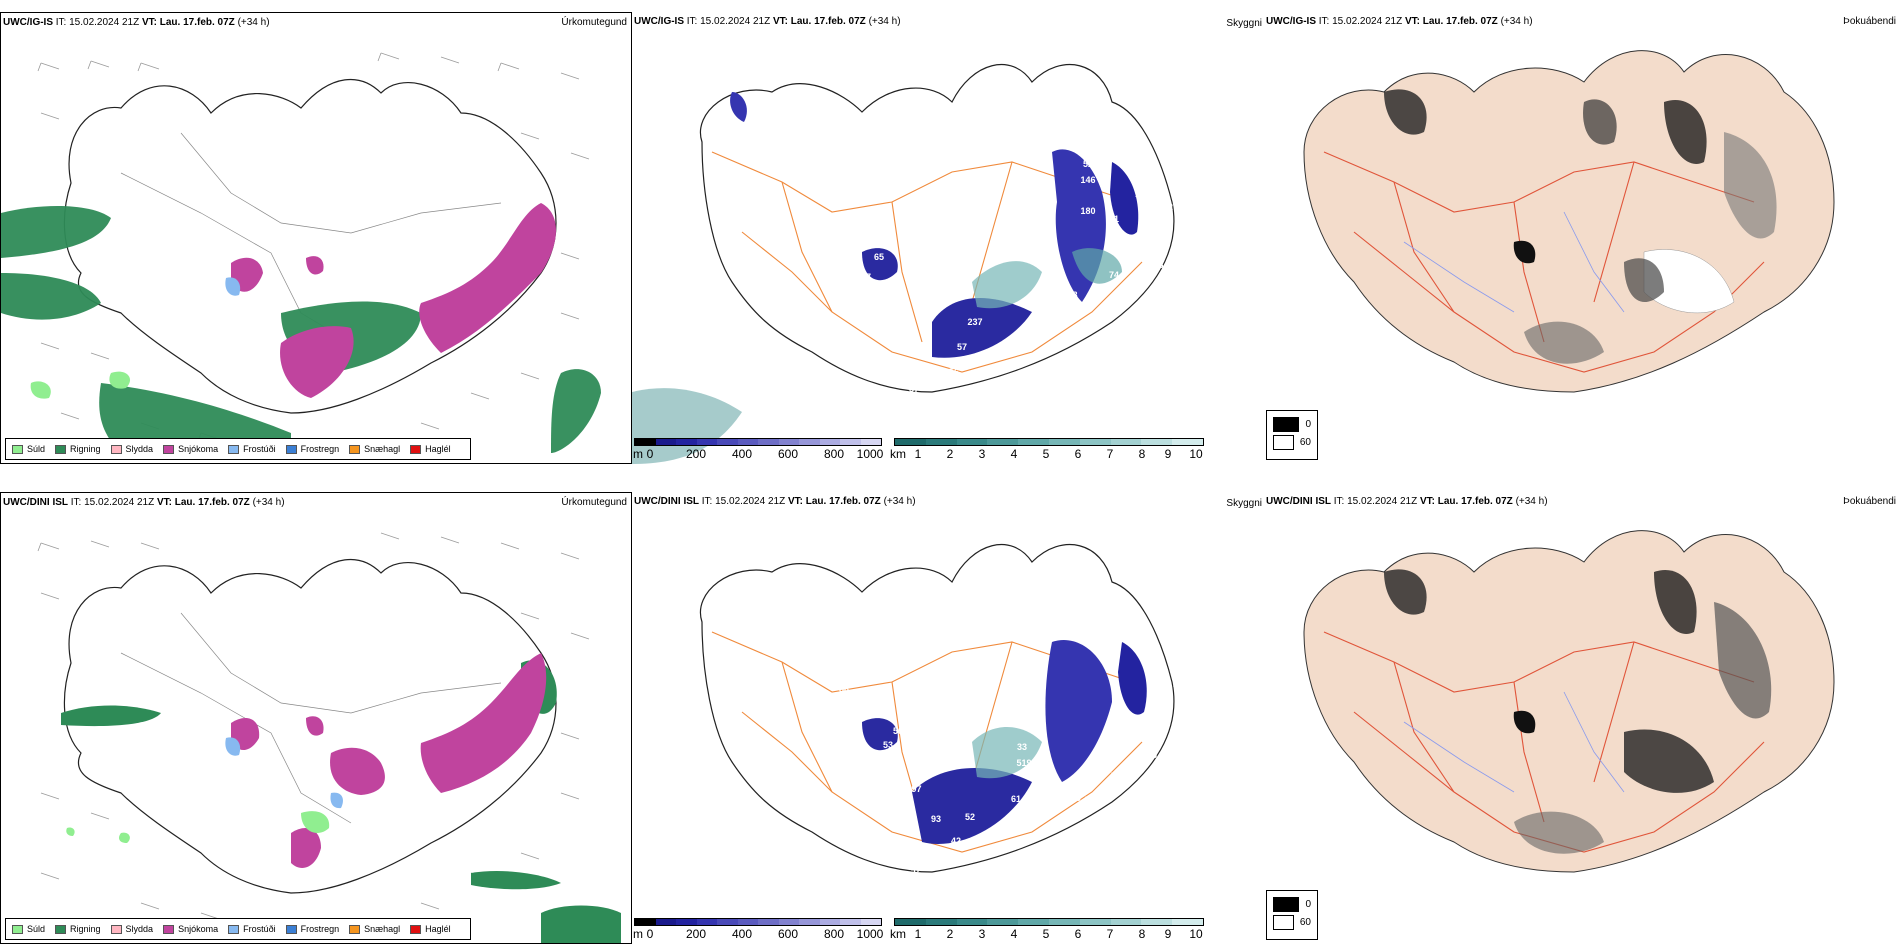  Describe the element at coordinates (78, 929) in the screenshot. I see `legend-item-1: Rigning` at that location.